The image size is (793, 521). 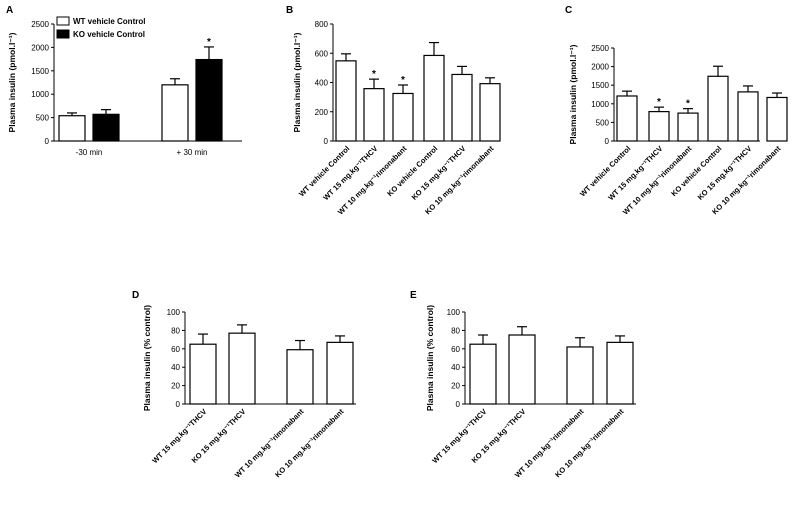 What do you see at coordinates (322, 83) in the screenshot?
I see `y-tick-label: 400` at bounding box center [322, 83].